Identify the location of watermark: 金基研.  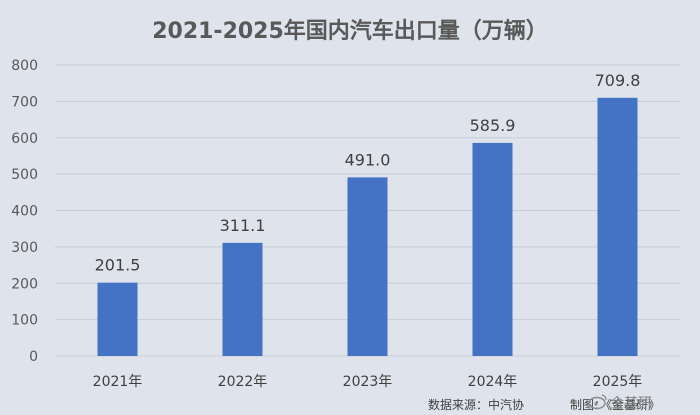
(620, 403).